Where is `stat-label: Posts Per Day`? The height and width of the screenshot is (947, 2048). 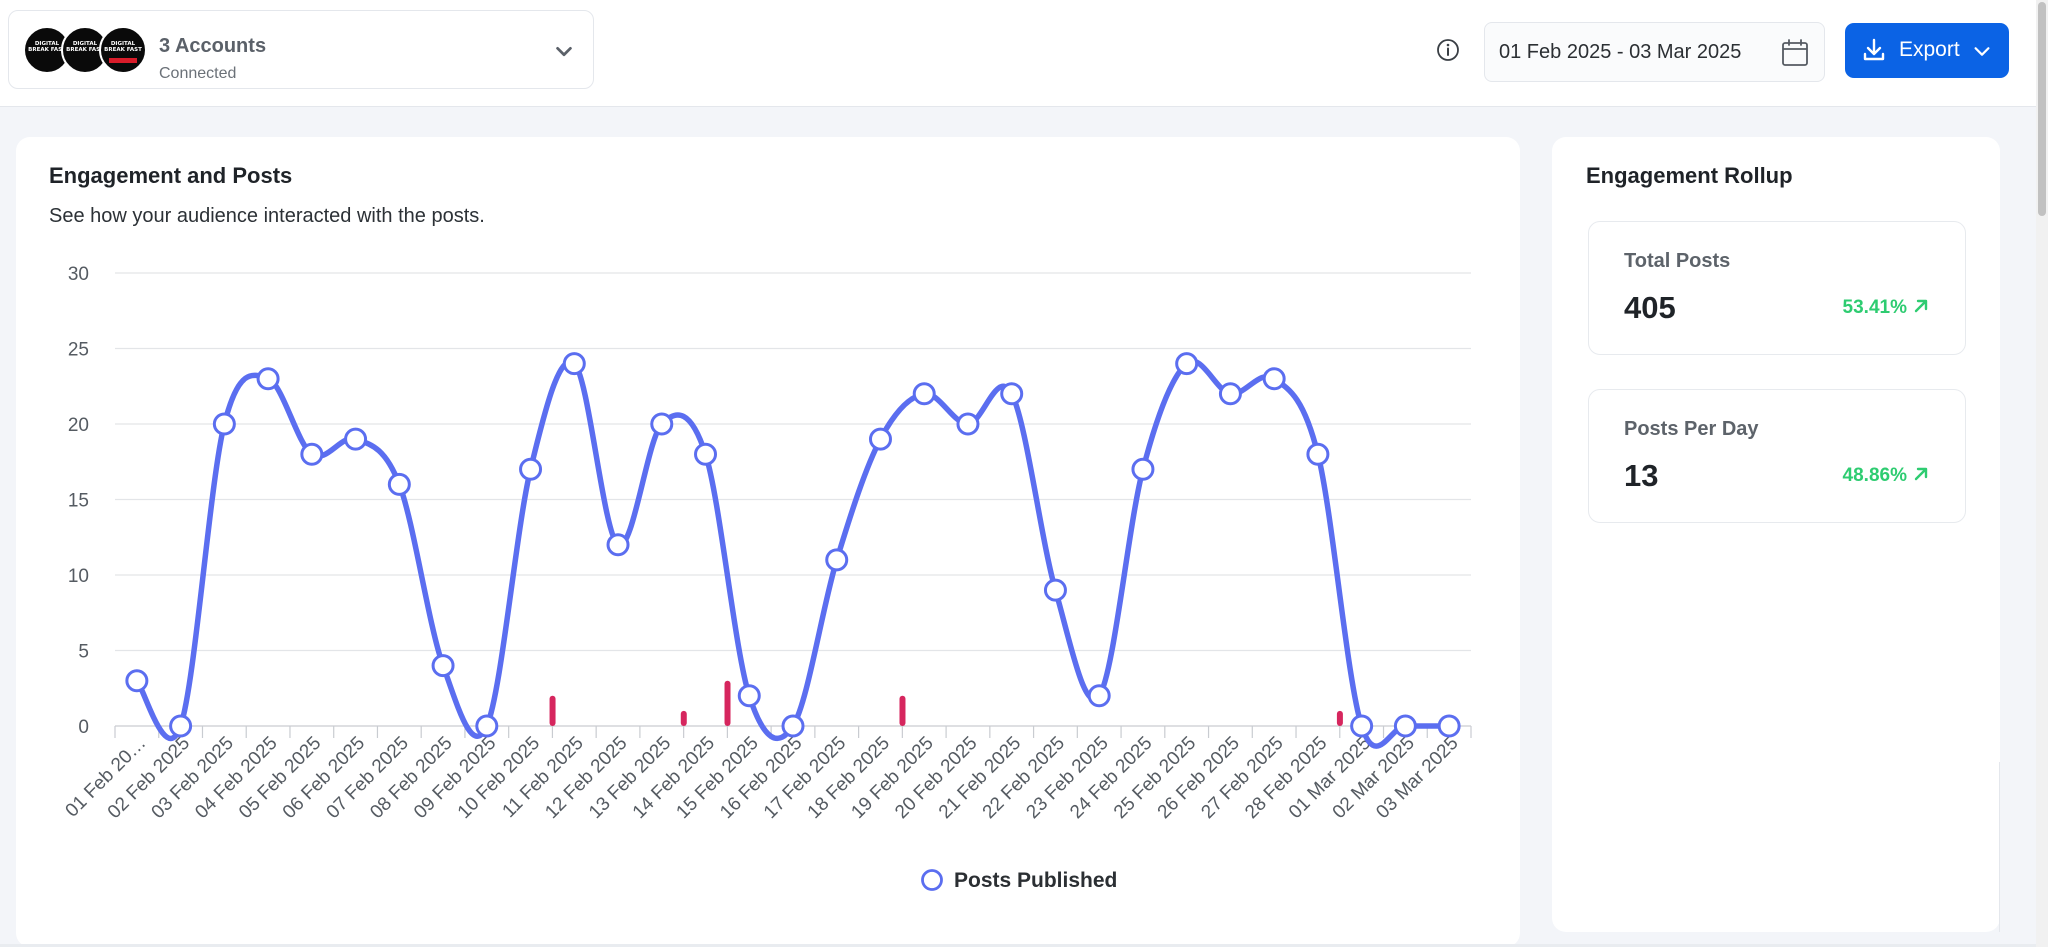
stat-label: Posts Per Day is located at coordinates (1691, 429).